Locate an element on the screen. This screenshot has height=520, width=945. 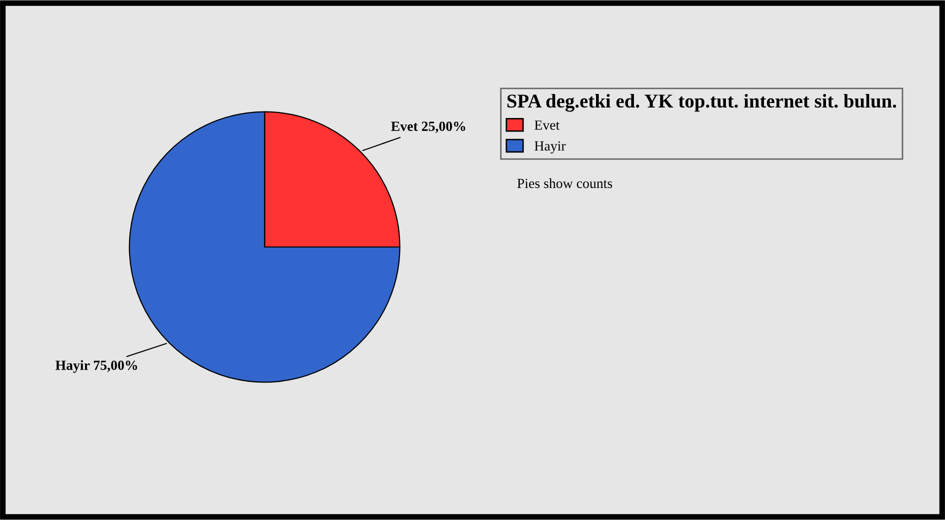
legend-label: Hayir is located at coordinates (550, 147).